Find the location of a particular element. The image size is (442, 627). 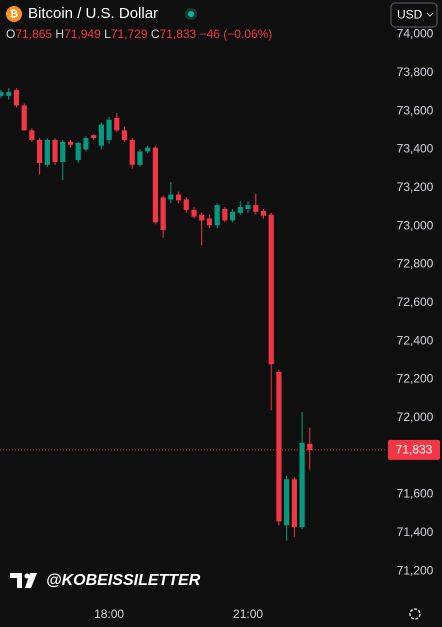

o-letter: O is located at coordinates (10, 34).